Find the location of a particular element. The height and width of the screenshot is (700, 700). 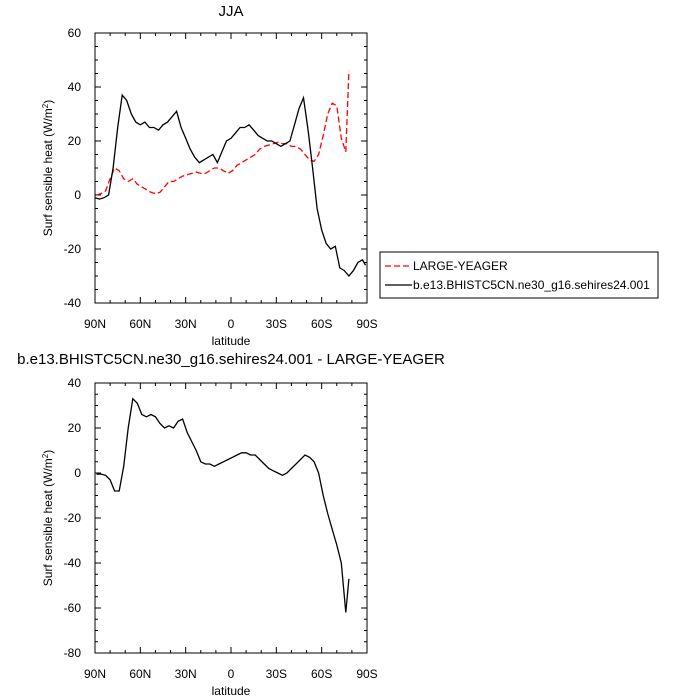

c2-xlabel: latitude is located at coordinates (231, 691).